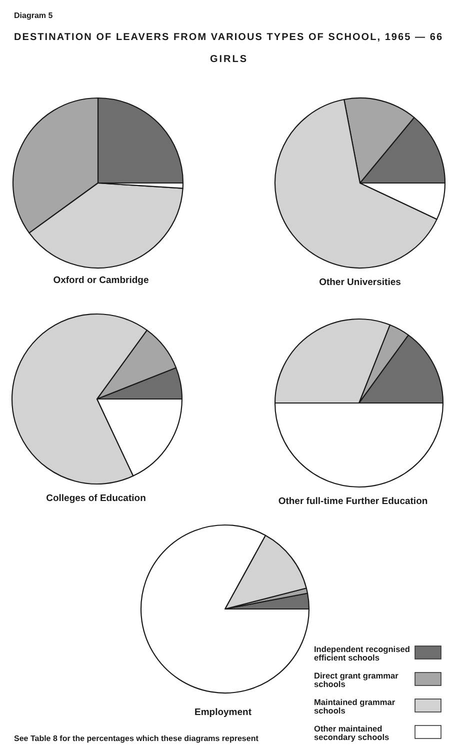  I want to click on text: See Table 8 for the percentages which these diagrams represent, so click(136, 738).